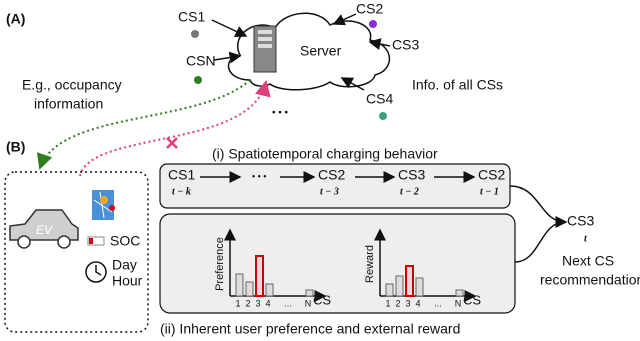 The width and height of the screenshot is (640, 341). I want to click on feedback-note: E.g., occupancy, so click(72, 85).